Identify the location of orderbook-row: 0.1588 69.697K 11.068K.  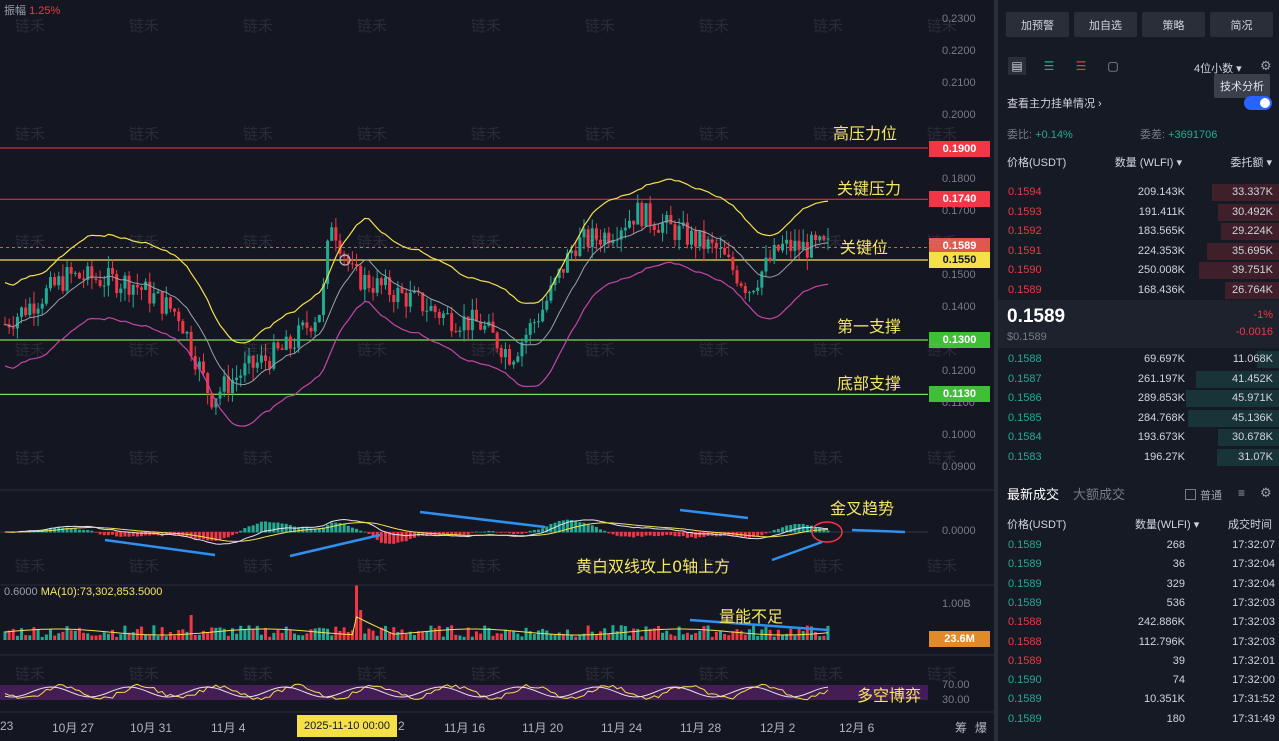
(1138, 359).